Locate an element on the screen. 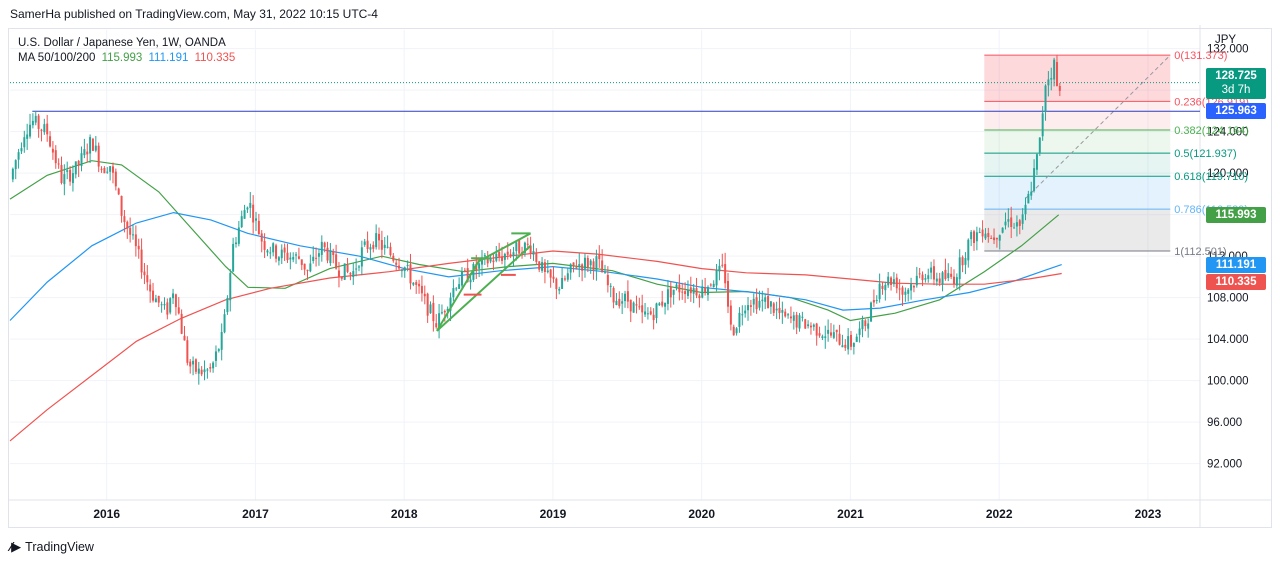 The width and height of the screenshot is (1280, 563). ma-legend-row: MA 50/100/200 115.993 111.191 110.335 is located at coordinates (126, 58).